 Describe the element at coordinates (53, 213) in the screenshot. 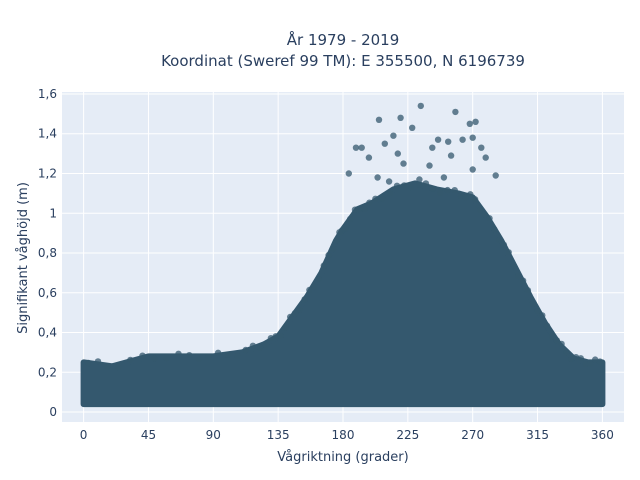

I see `y-tick-label: 1` at that location.